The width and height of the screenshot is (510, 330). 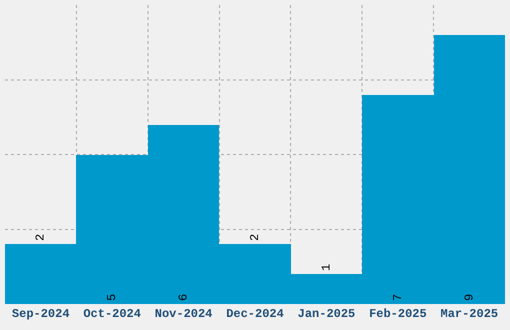 I want to click on x-tick-label: Feb-2025, so click(x=398, y=314).